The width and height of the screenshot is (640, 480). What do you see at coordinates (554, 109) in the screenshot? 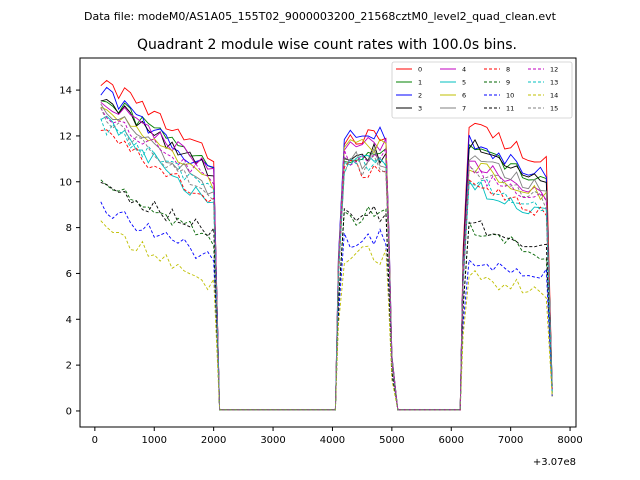
I see `legend-label-15: 15` at bounding box center [554, 109].